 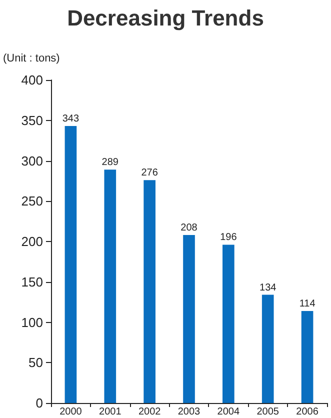 What do you see at coordinates (307, 304) in the screenshot?
I see `data-label: 114` at bounding box center [307, 304].